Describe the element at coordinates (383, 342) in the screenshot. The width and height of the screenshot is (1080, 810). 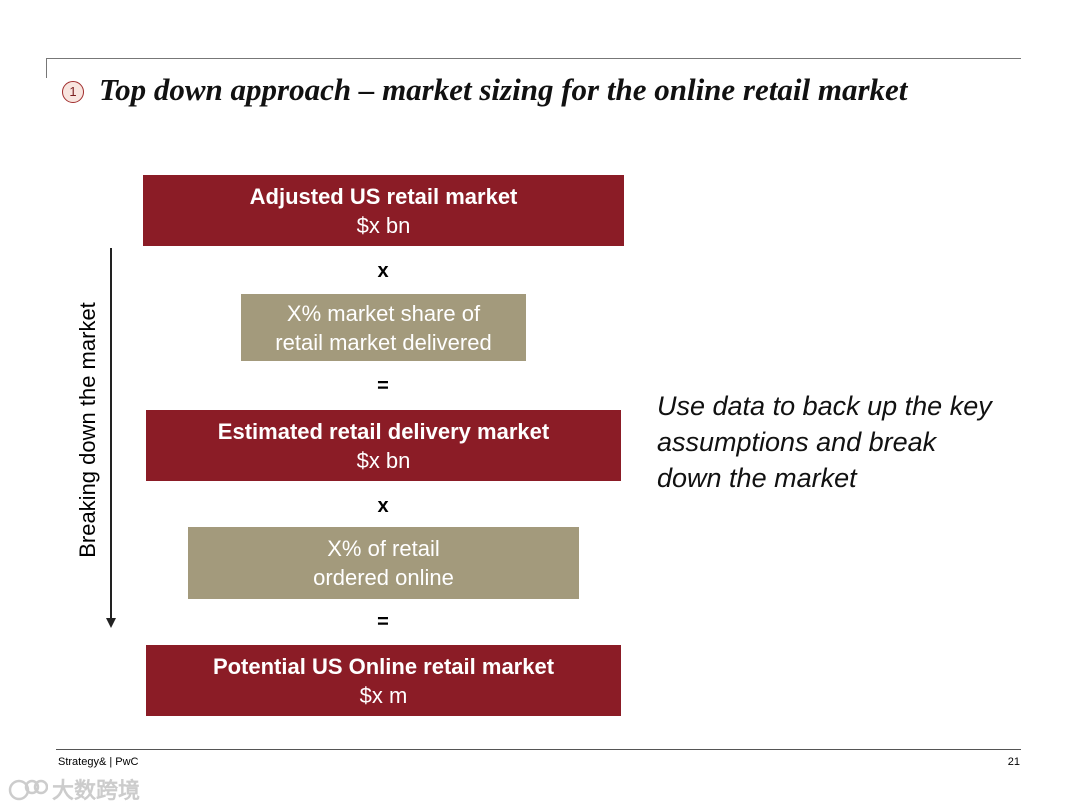
I see `box-line: retail market delivered` at that location.